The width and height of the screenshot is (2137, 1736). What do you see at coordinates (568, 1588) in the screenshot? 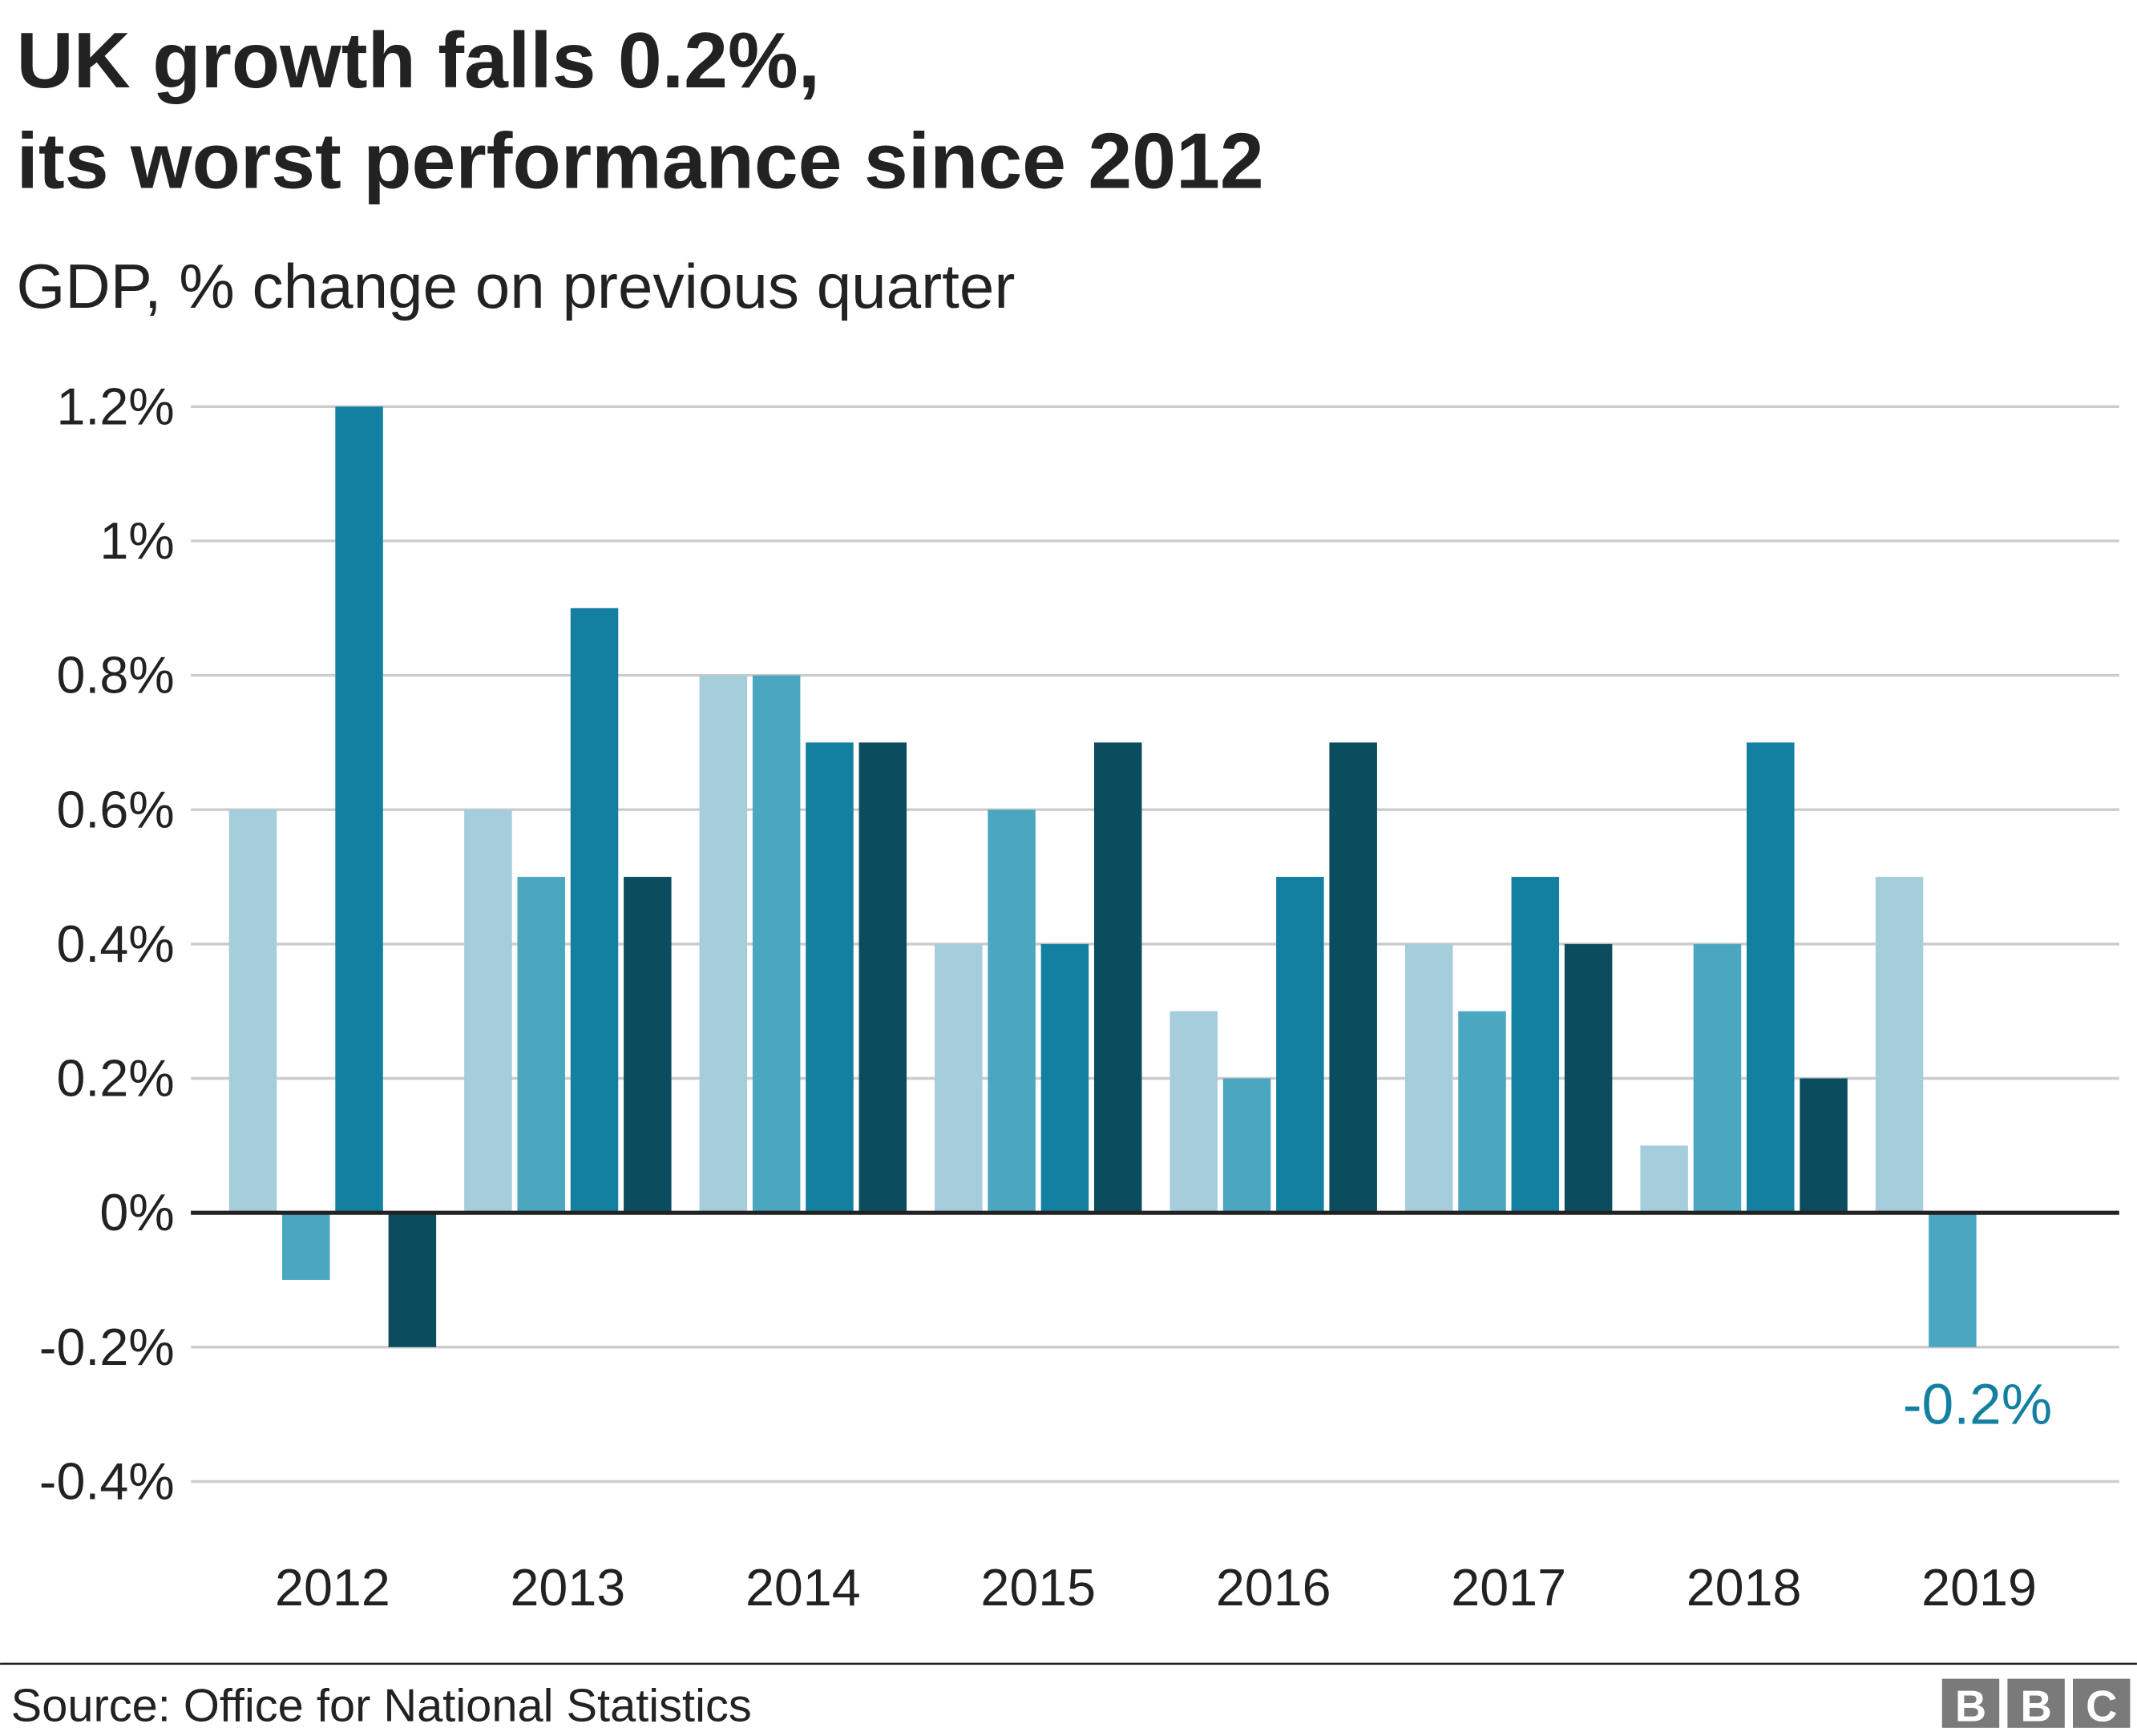
I see `x-tick-label: 2013` at bounding box center [568, 1588].